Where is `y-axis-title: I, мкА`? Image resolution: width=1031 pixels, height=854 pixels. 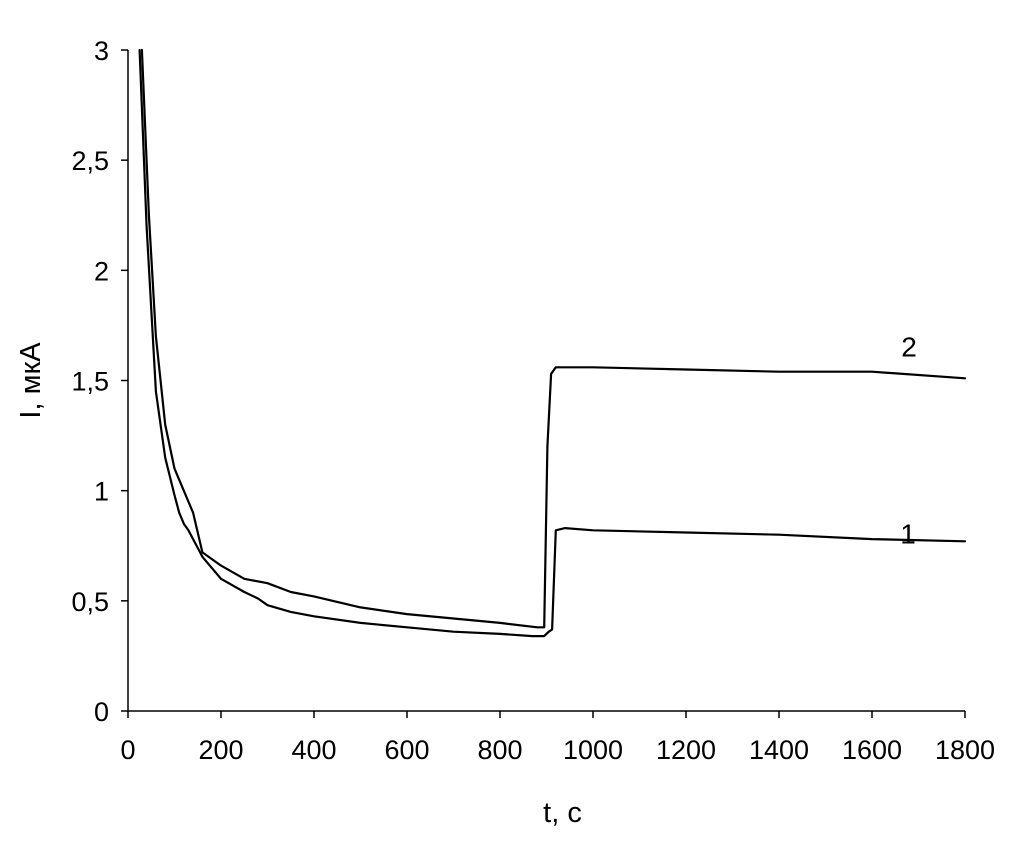 y-axis-title: I, мкА is located at coordinates (31, 380).